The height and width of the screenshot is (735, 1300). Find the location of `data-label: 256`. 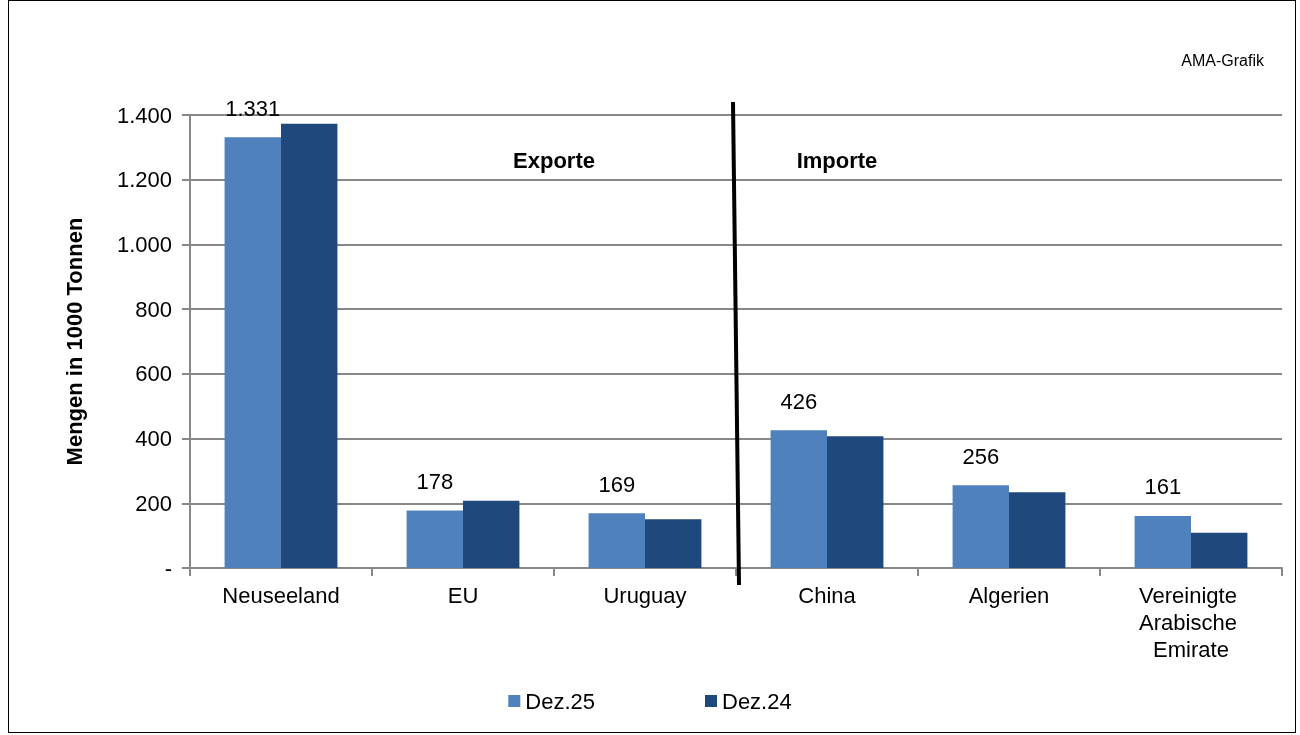

data-label: 256 is located at coordinates (981, 456).